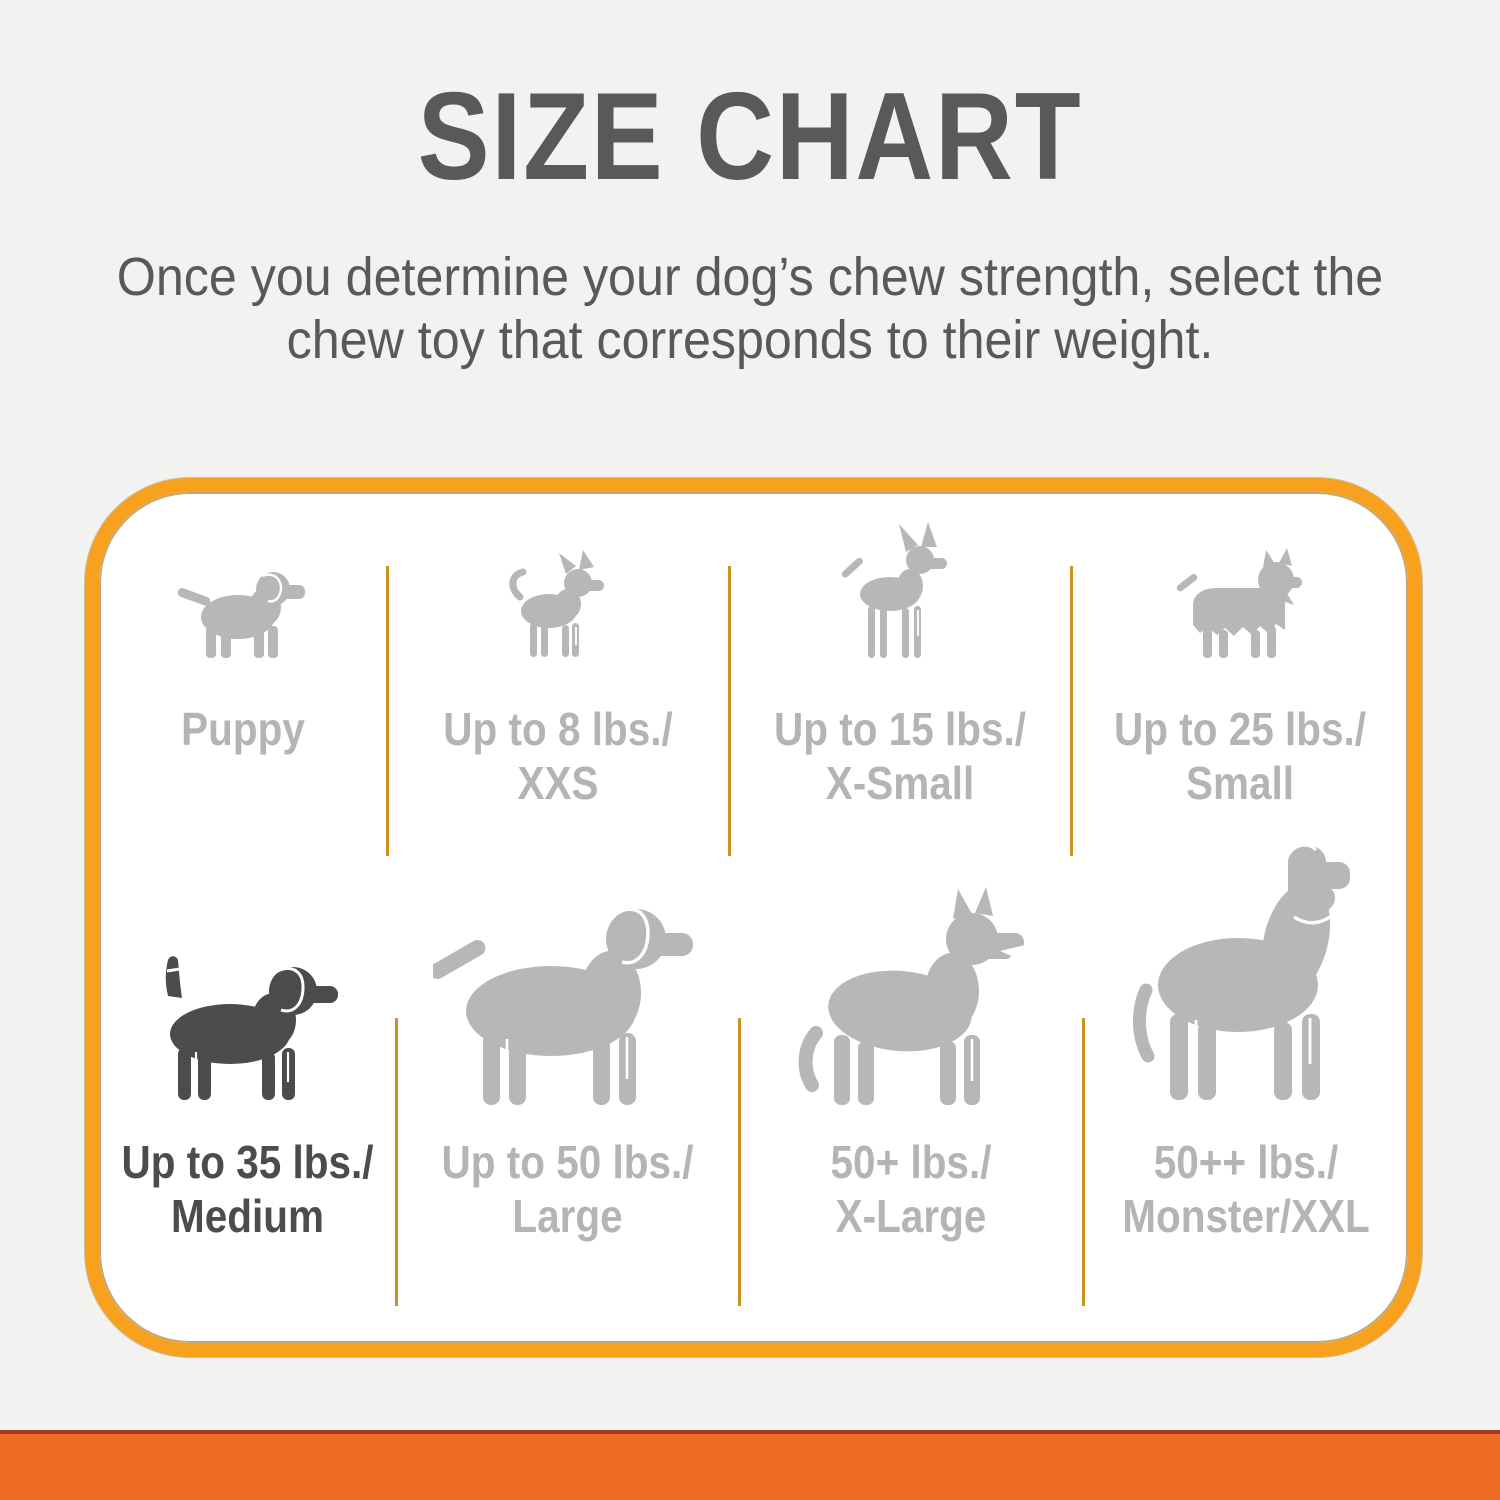  I want to click on size-label: Puppy, so click(243, 729).